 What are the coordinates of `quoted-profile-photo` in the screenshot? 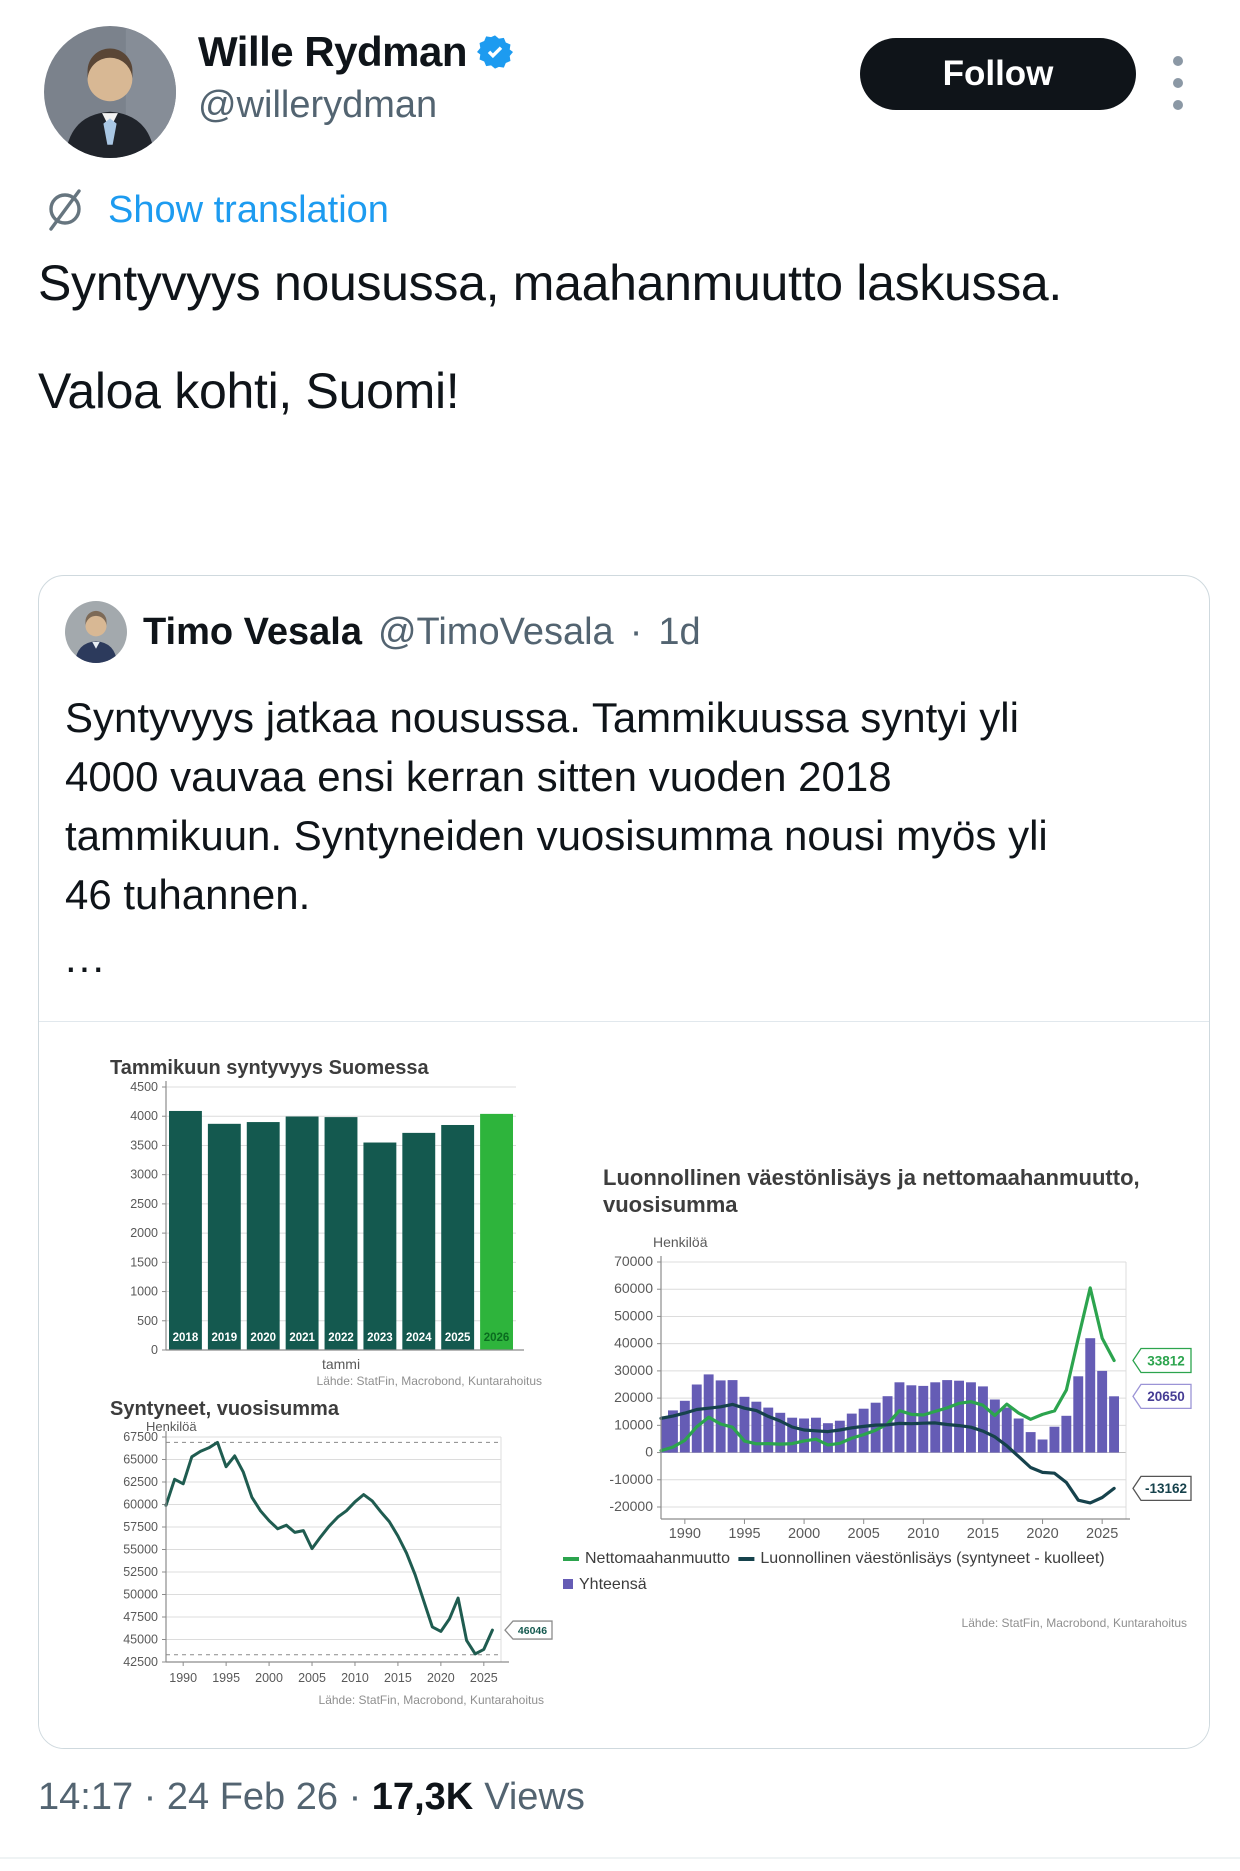 It's located at (96, 632).